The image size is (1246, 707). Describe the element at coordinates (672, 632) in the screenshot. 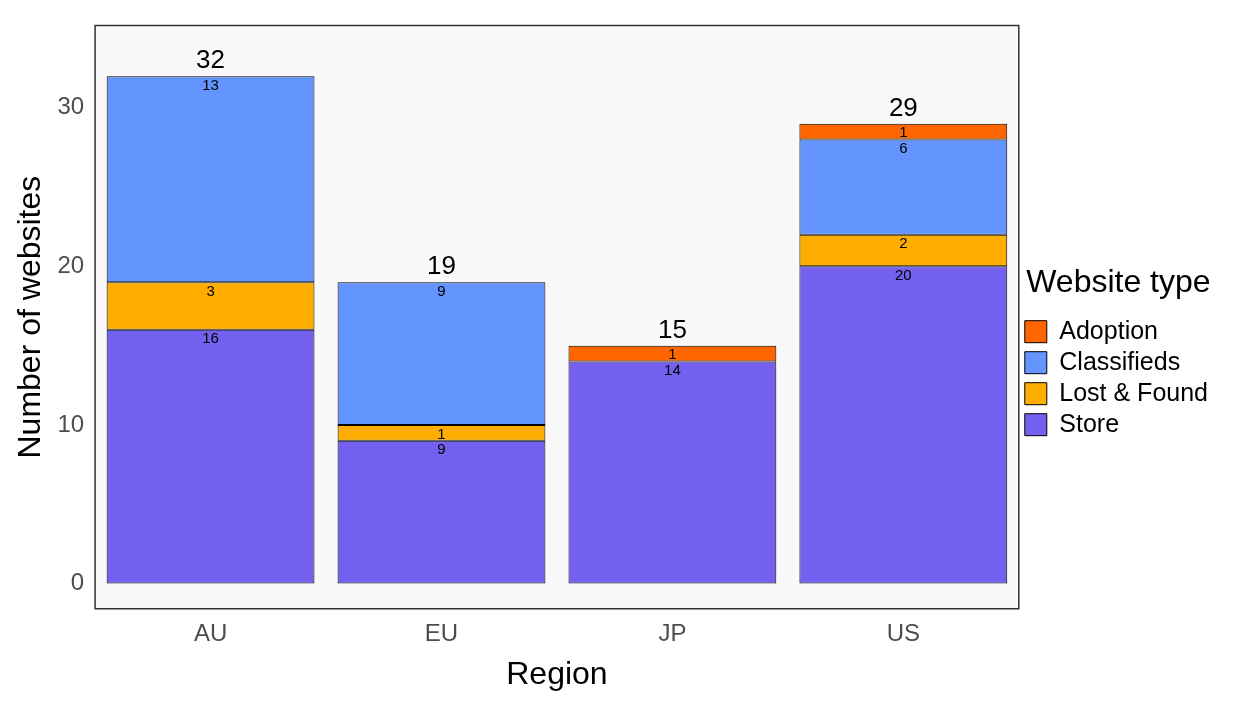

I see `x-tick-label: JP` at that location.